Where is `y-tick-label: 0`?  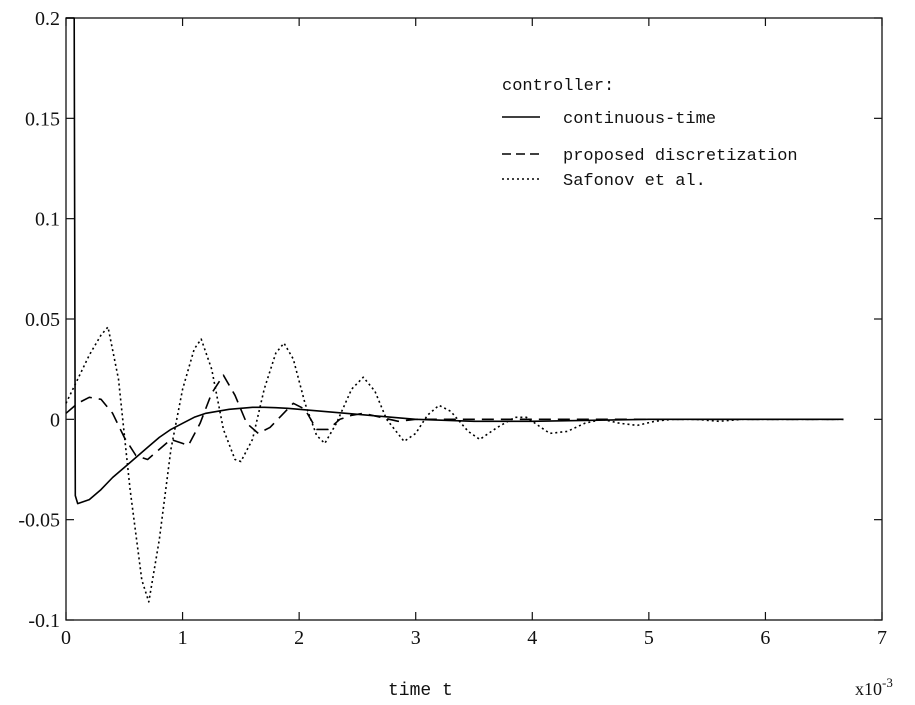 y-tick-label: 0 is located at coordinates (55, 420).